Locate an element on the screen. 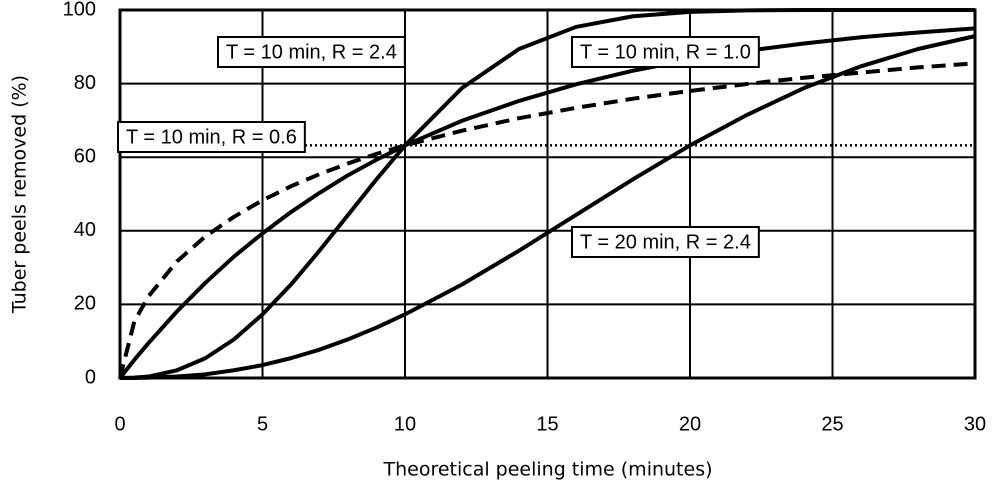  y-axis-title: Tuber peels removed (%) is located at coordinates (20, 194).